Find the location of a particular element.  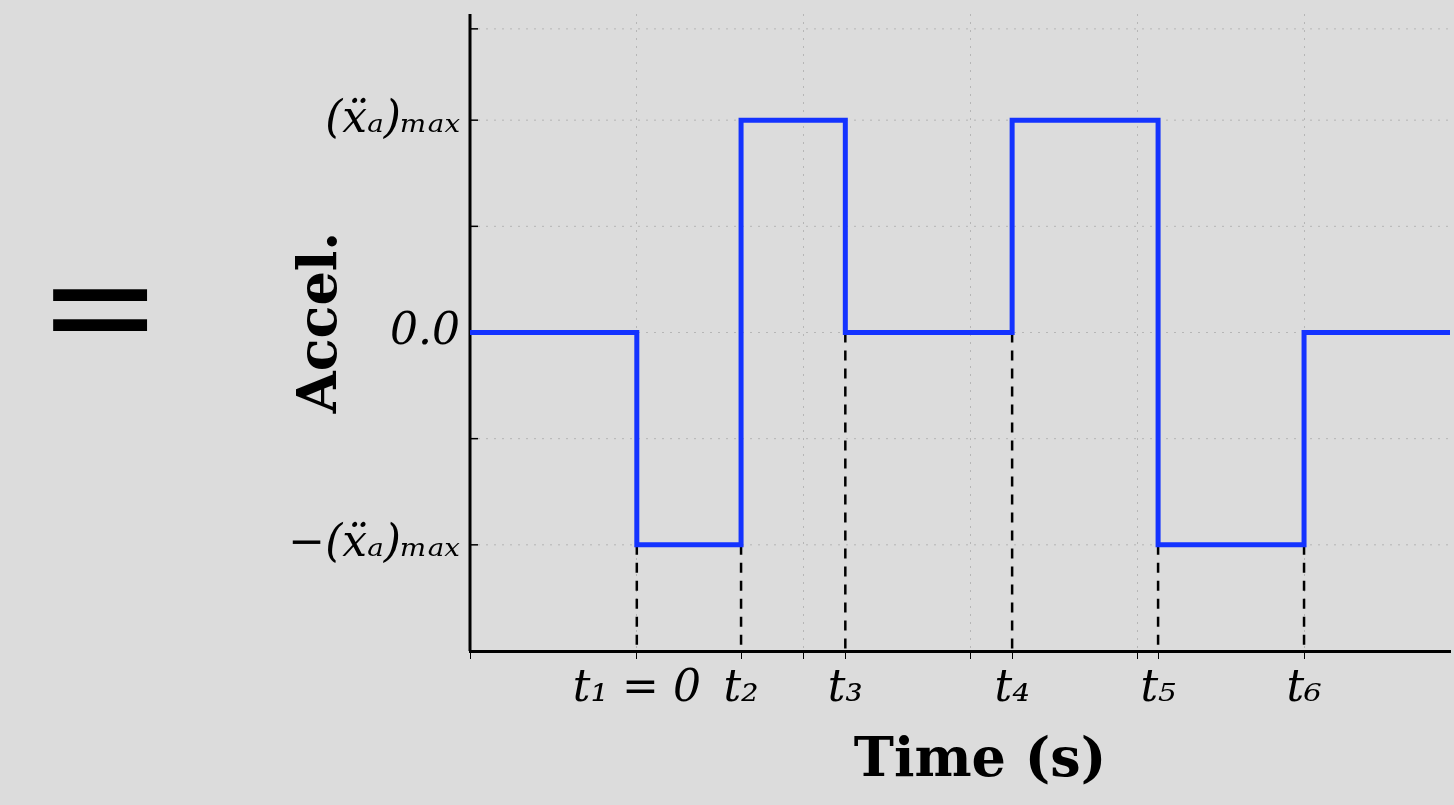

x-tick-label: t₁ = 0 is located at coordinates (636, 685).